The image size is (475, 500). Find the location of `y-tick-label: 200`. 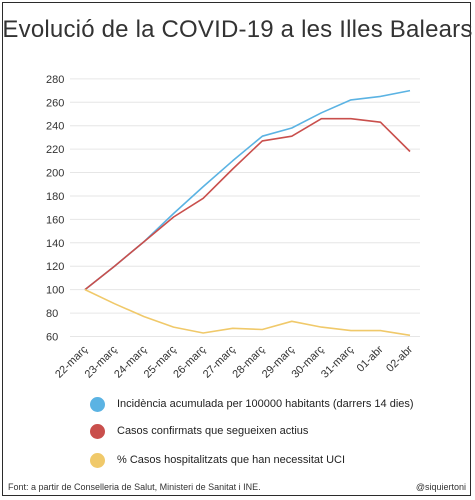

y-tick-label: 200 is located at coordinates (55, 174).